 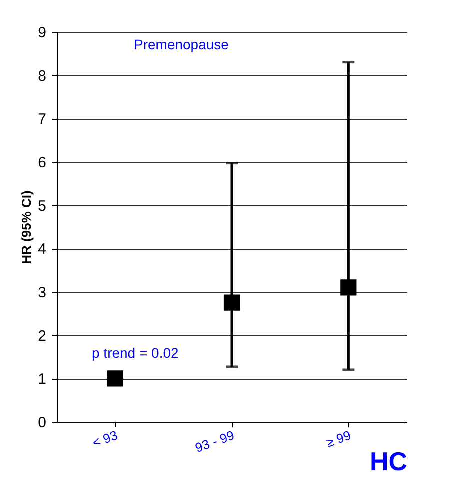 What do you see at coordinates (42, 76) in the screenshot?
I see `y-tick-label: 8` at bounding box center [42, 76].